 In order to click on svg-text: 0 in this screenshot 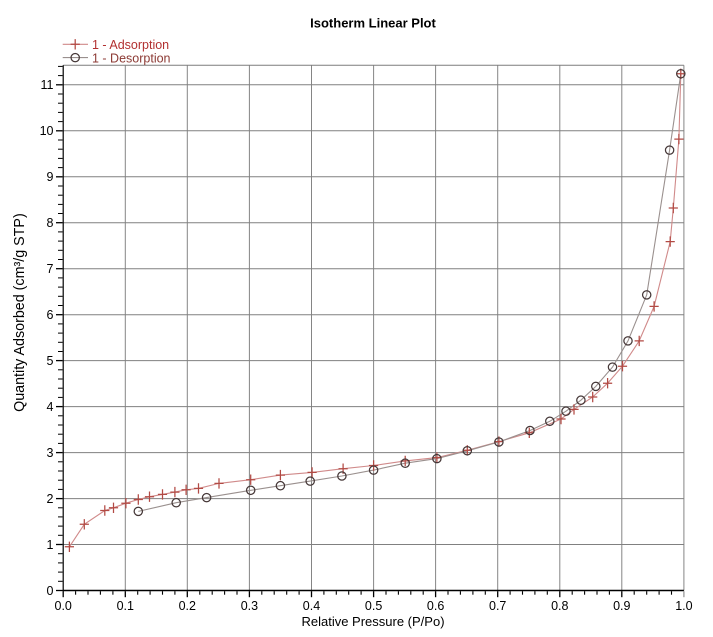, I will do `click(50, 591)`.